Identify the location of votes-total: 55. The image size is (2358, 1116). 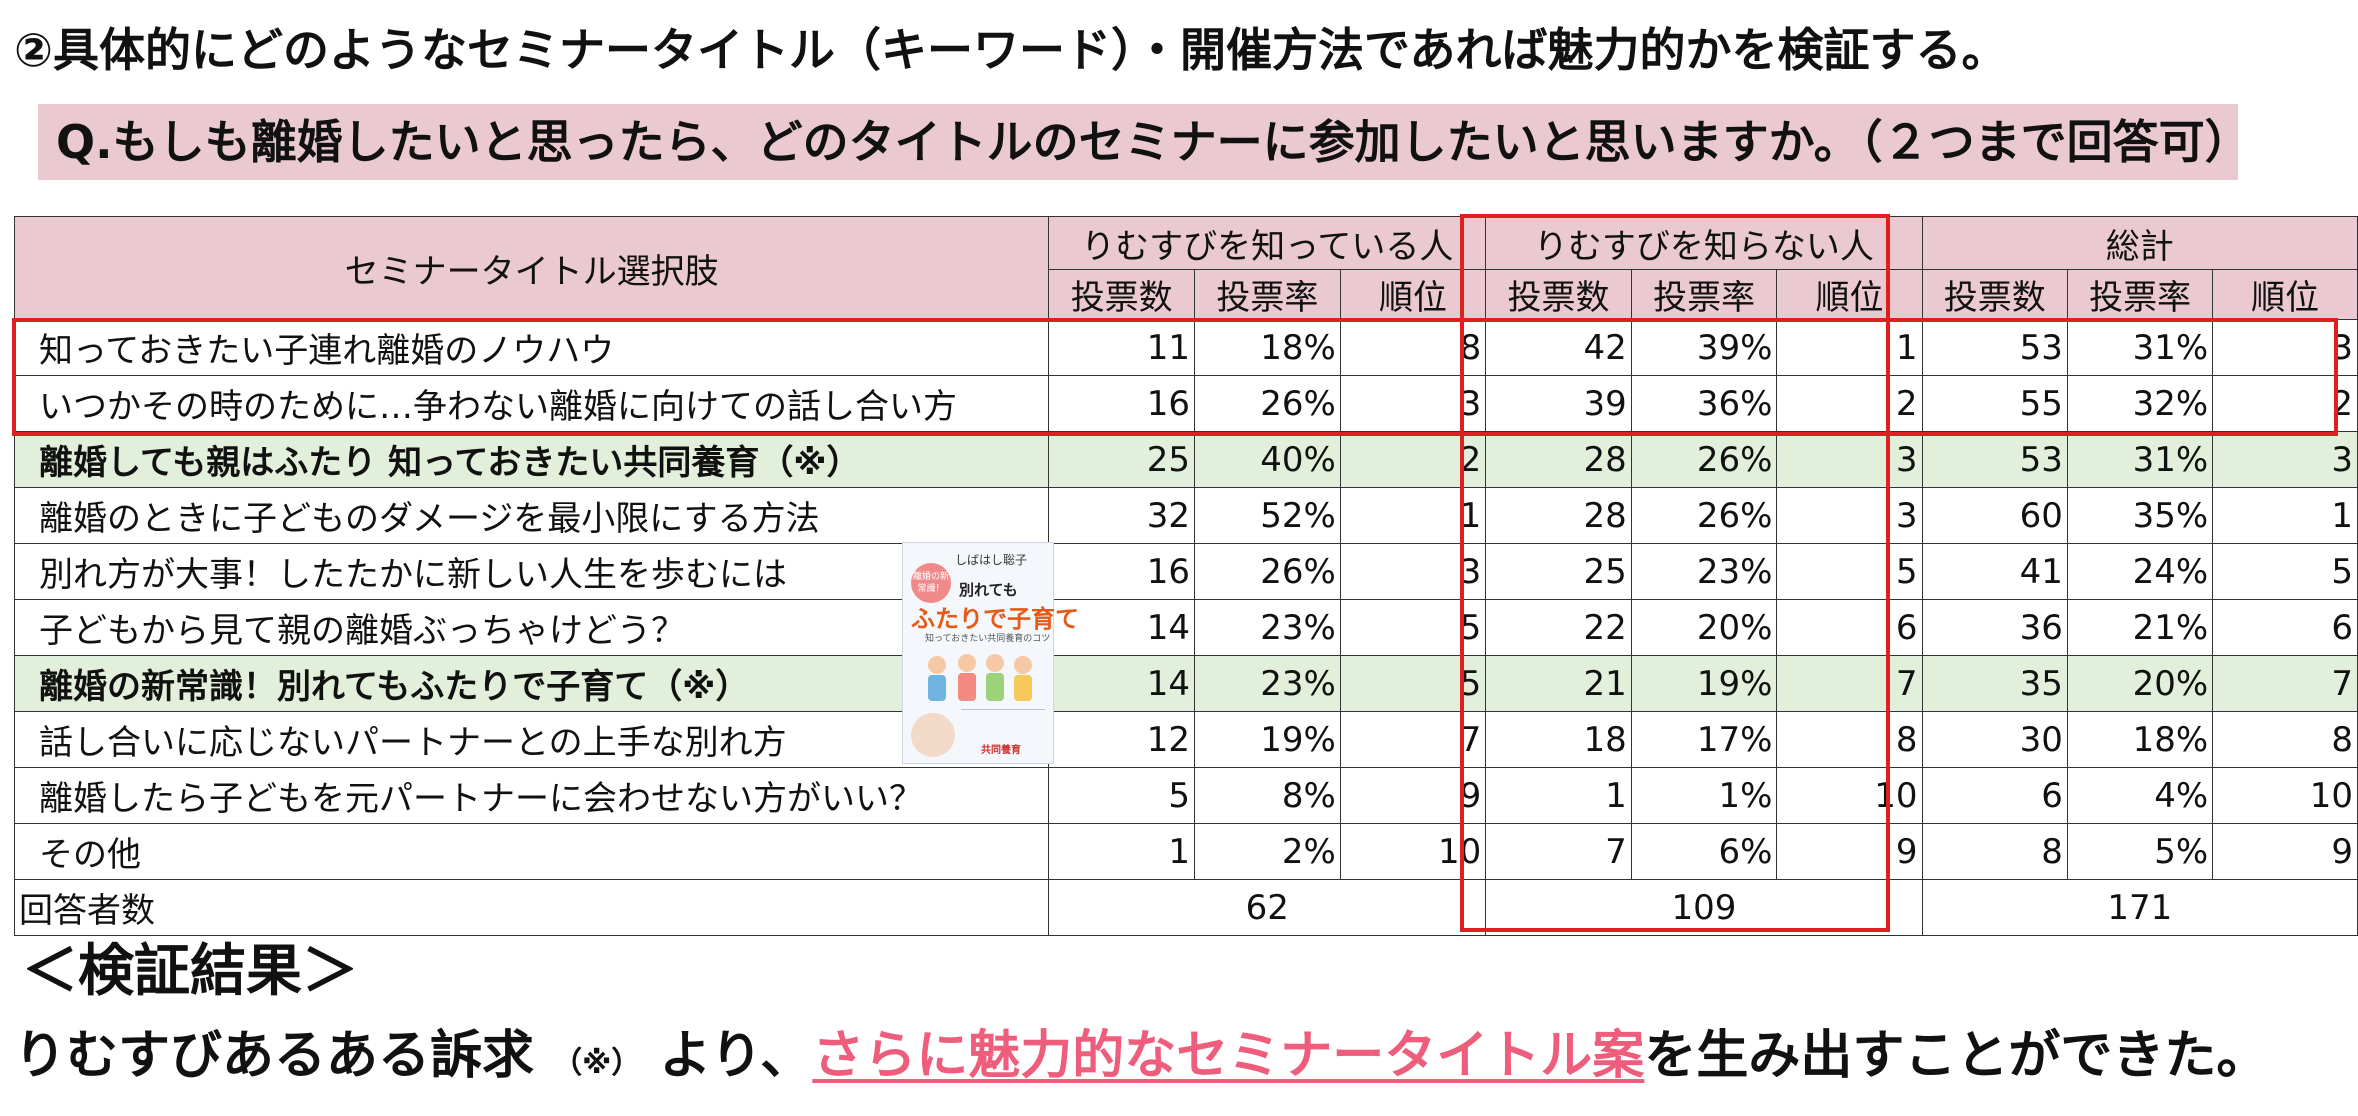
(1994, 403).